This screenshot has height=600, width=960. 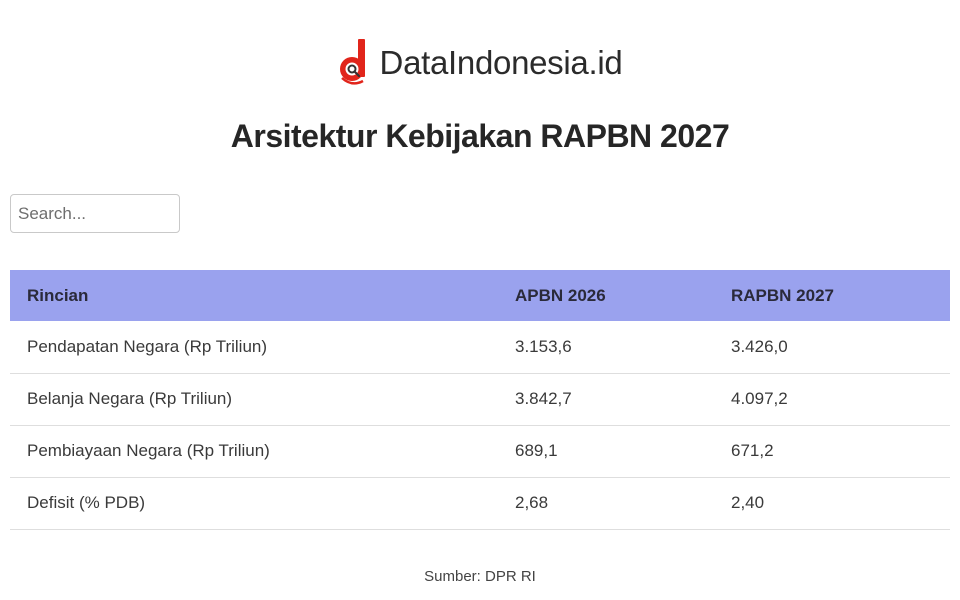 What do you see at coordinates (832, 347) in the screenshot?
I see `table-cell-rapbn-2027: 3.426,0` at bounding box center [832, 347].